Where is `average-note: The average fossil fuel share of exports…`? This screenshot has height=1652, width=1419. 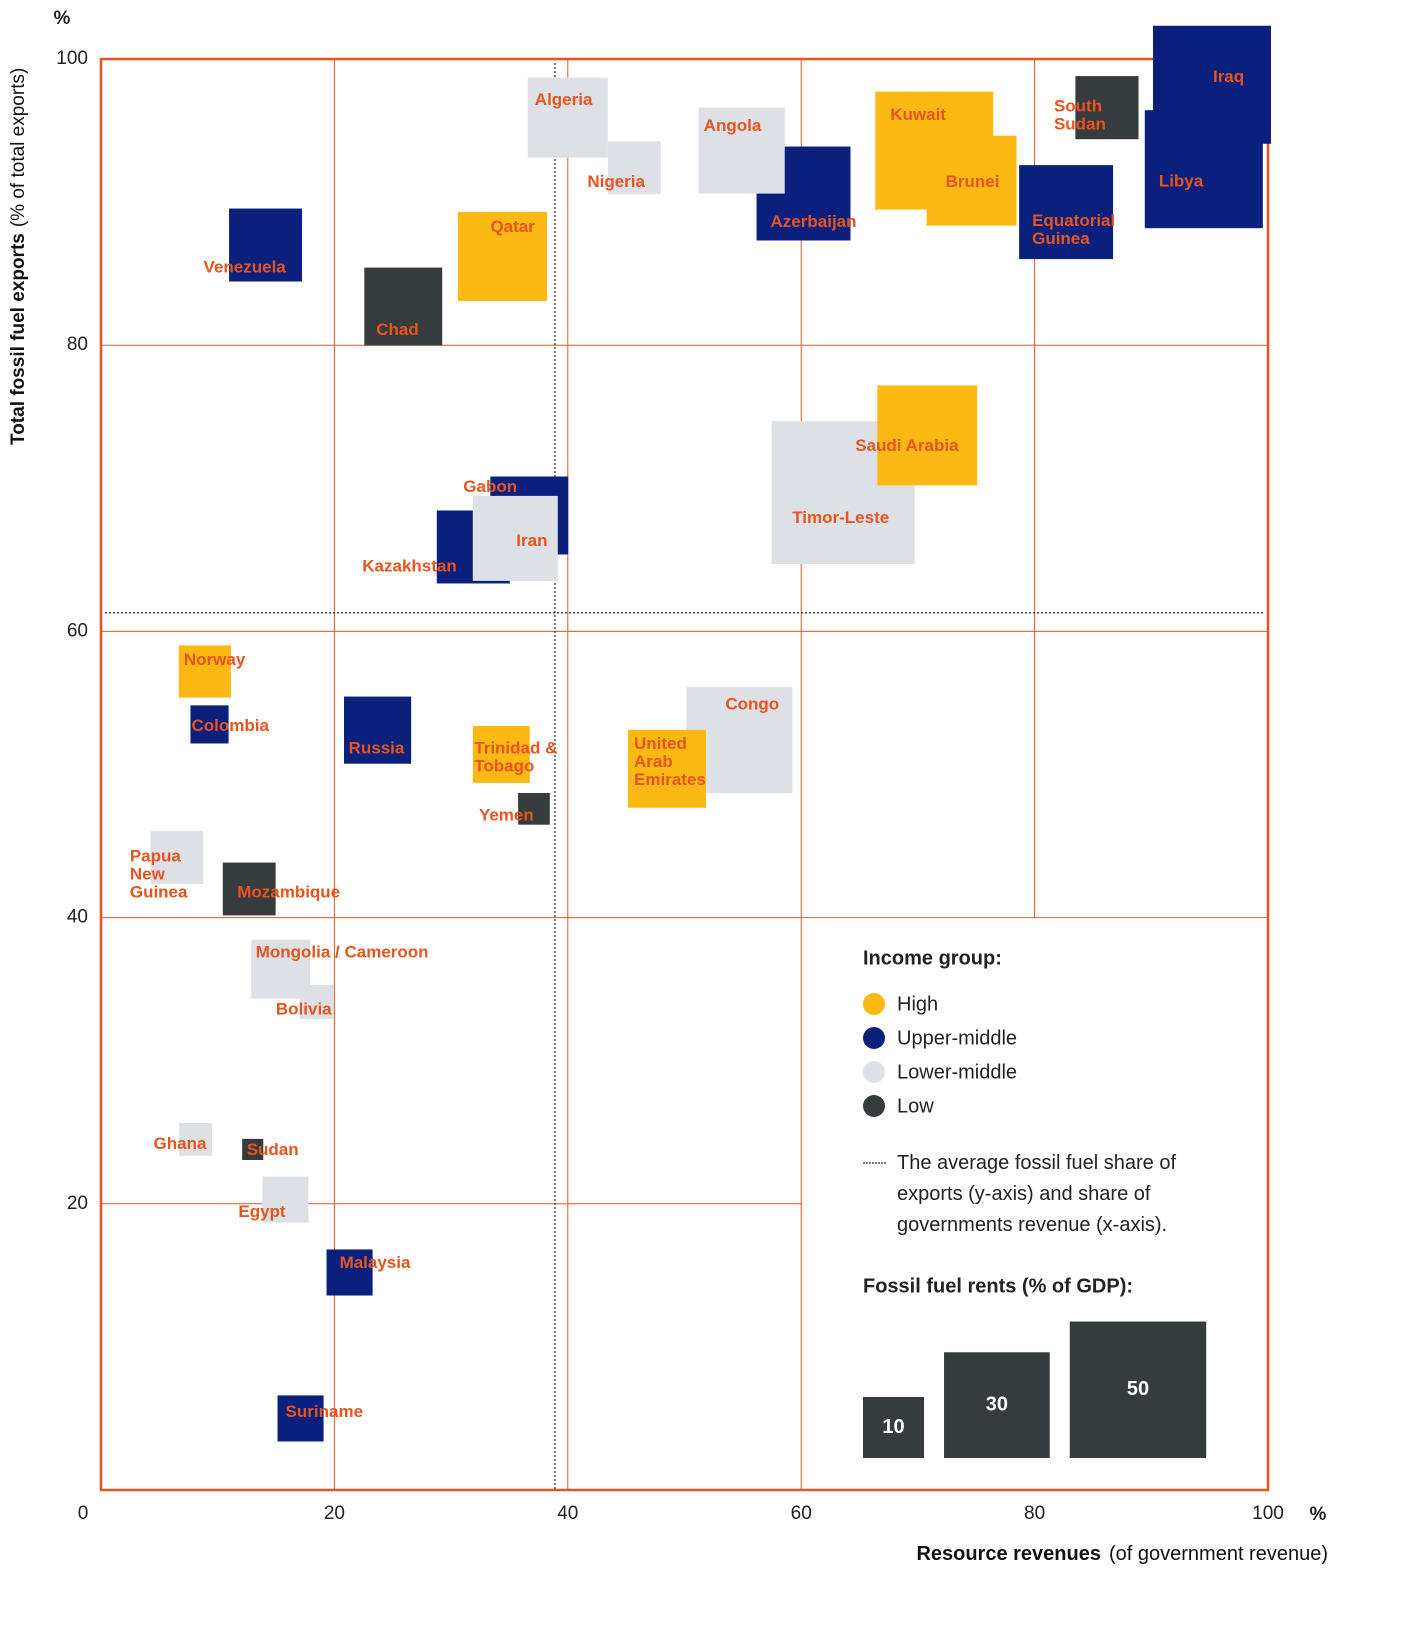 average-note: The average fossil fuel share of exports… is located at coordinates (1039, 1194).